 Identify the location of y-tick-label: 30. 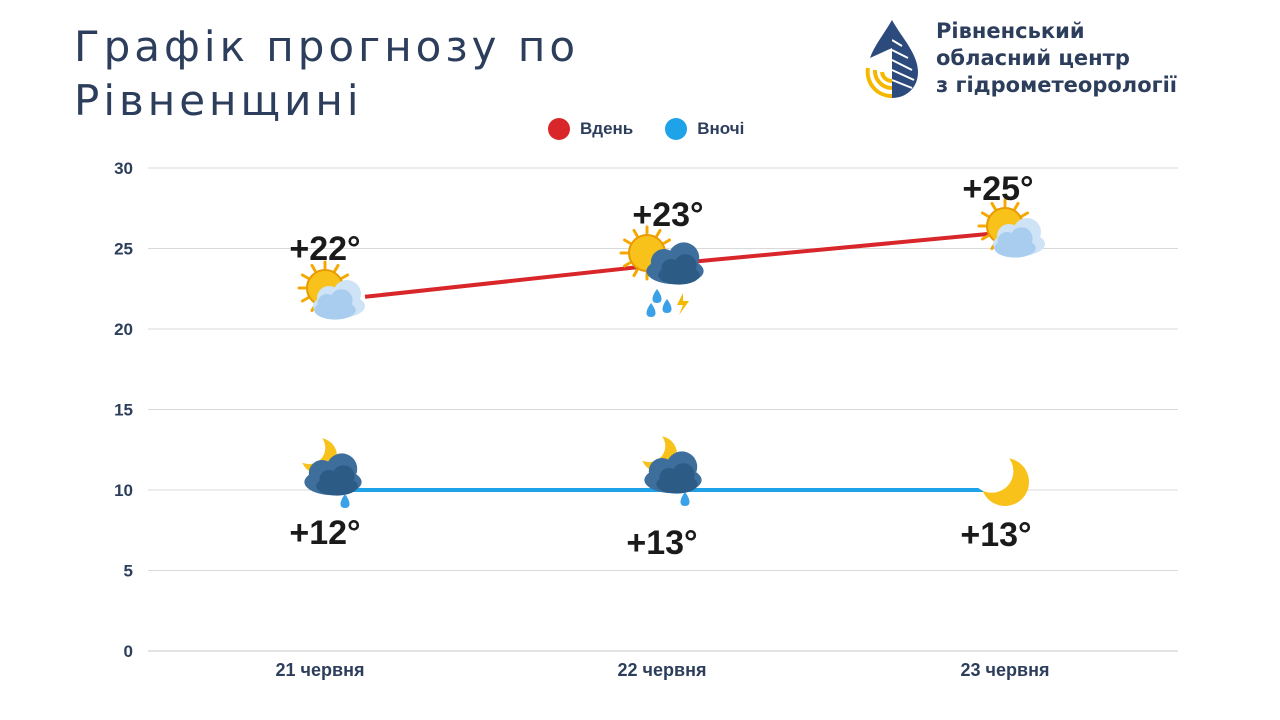
(123, 168).